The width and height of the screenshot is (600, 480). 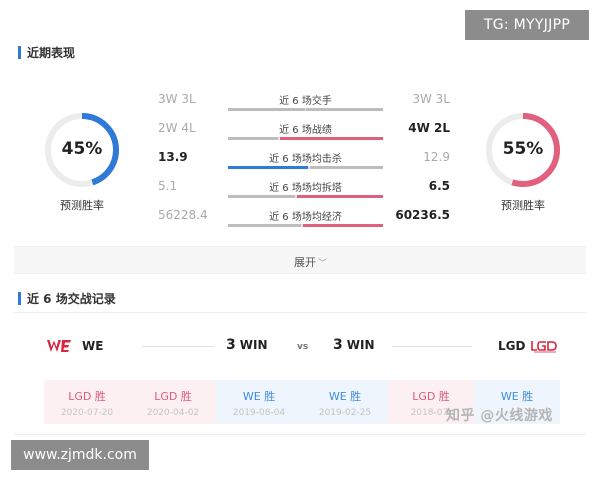 I want to click on left-win-rate-donut, so click(x=82, y=150).